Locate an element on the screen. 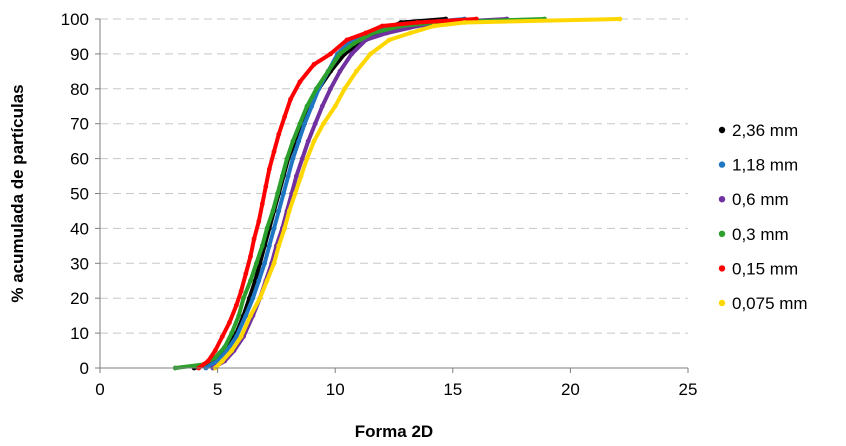 The image size is (846, 446). legend-label: 0,3 mm is located at coordinates (760, 234).